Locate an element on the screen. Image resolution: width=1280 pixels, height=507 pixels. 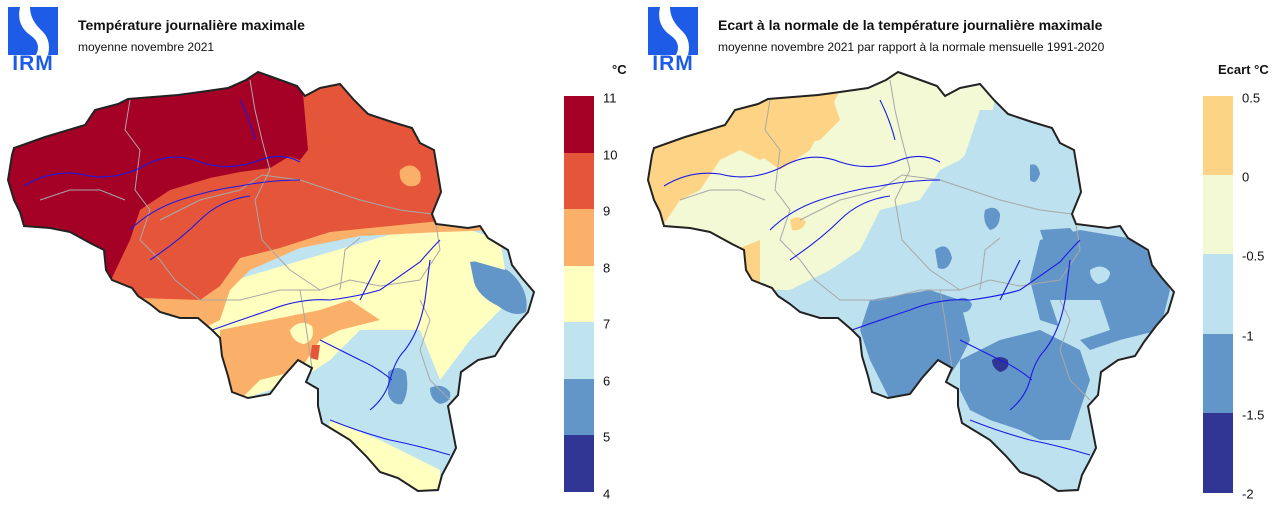
map-subtitle: moyenne novembre 2021 is located at coordinates (146, 47).